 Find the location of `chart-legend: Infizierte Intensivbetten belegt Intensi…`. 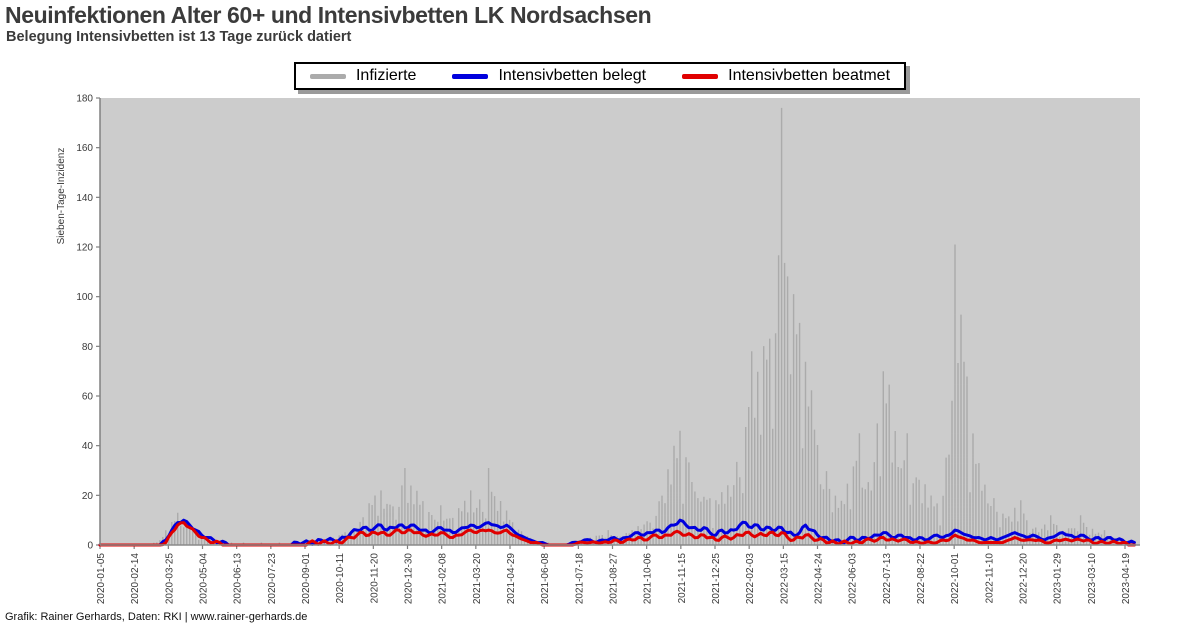

chart-legend: Infizierte Intensivbetten belegt Intensi… is located at coordinates (600, 76).